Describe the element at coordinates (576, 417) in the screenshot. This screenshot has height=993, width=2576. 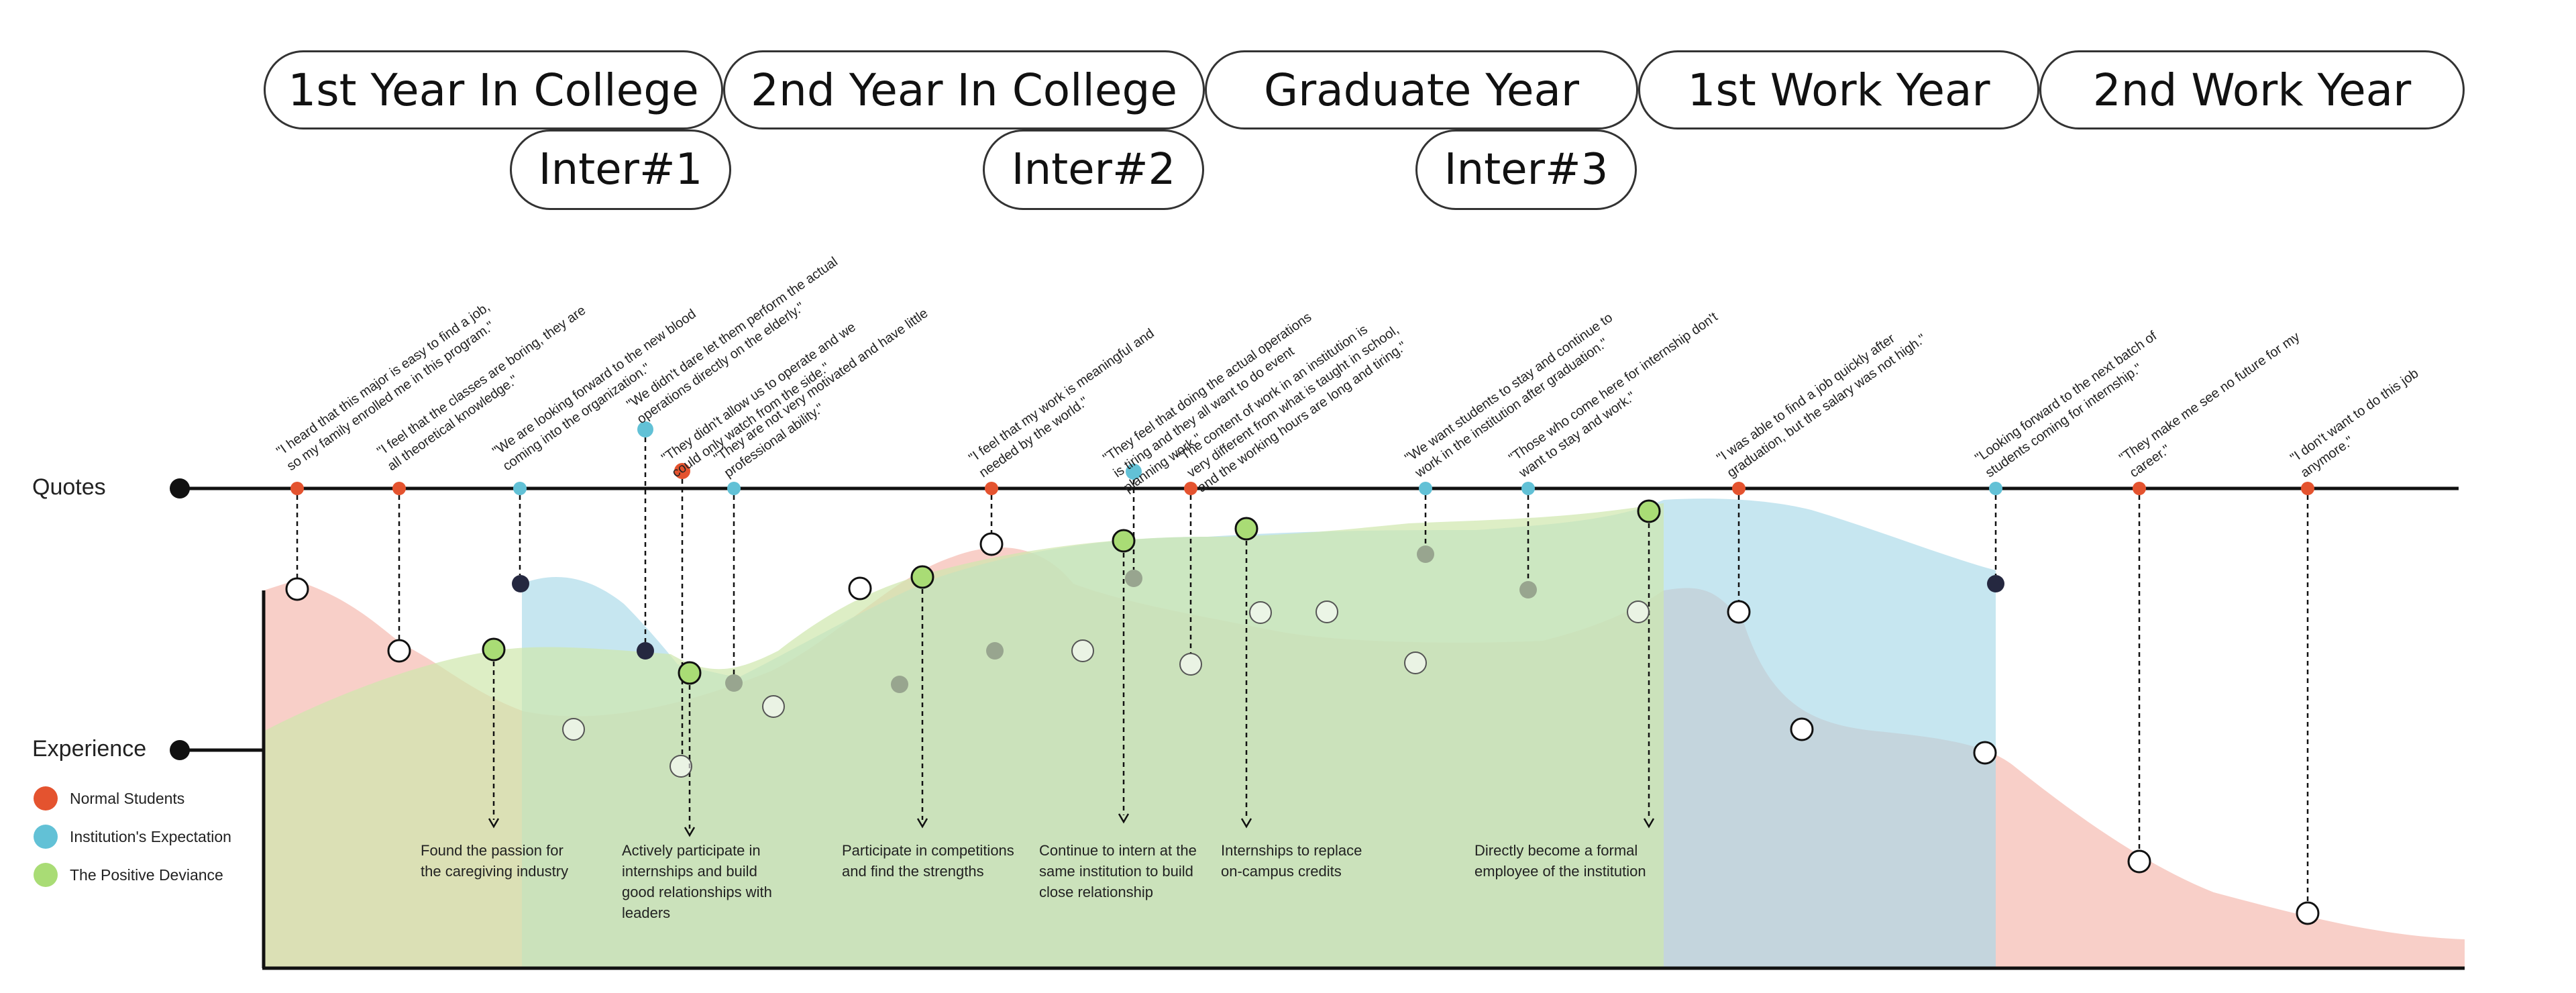
I see `quote-line: coming into the organization."` at that location.